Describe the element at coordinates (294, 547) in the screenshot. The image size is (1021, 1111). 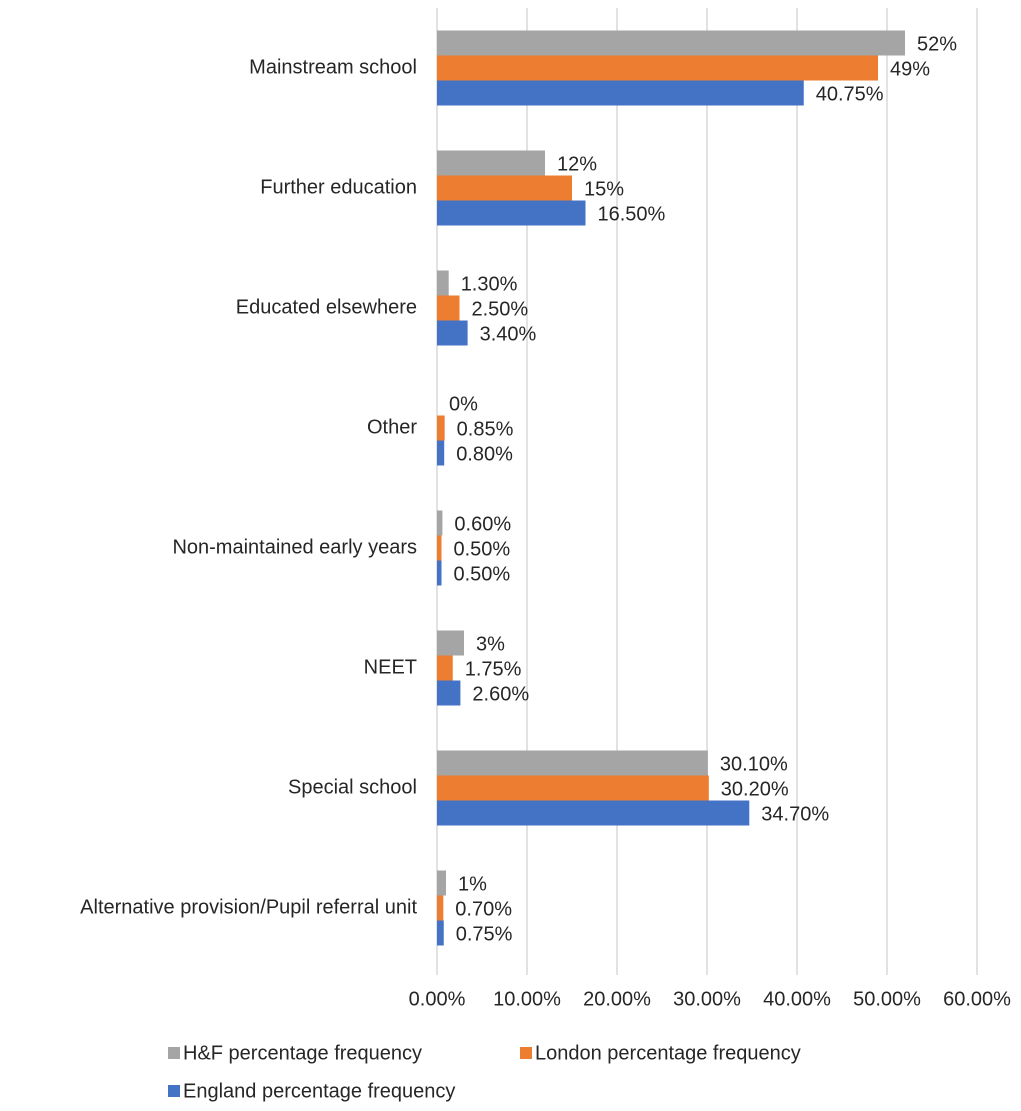
I see `y-tick-label: Non-maintained early years` at that location.